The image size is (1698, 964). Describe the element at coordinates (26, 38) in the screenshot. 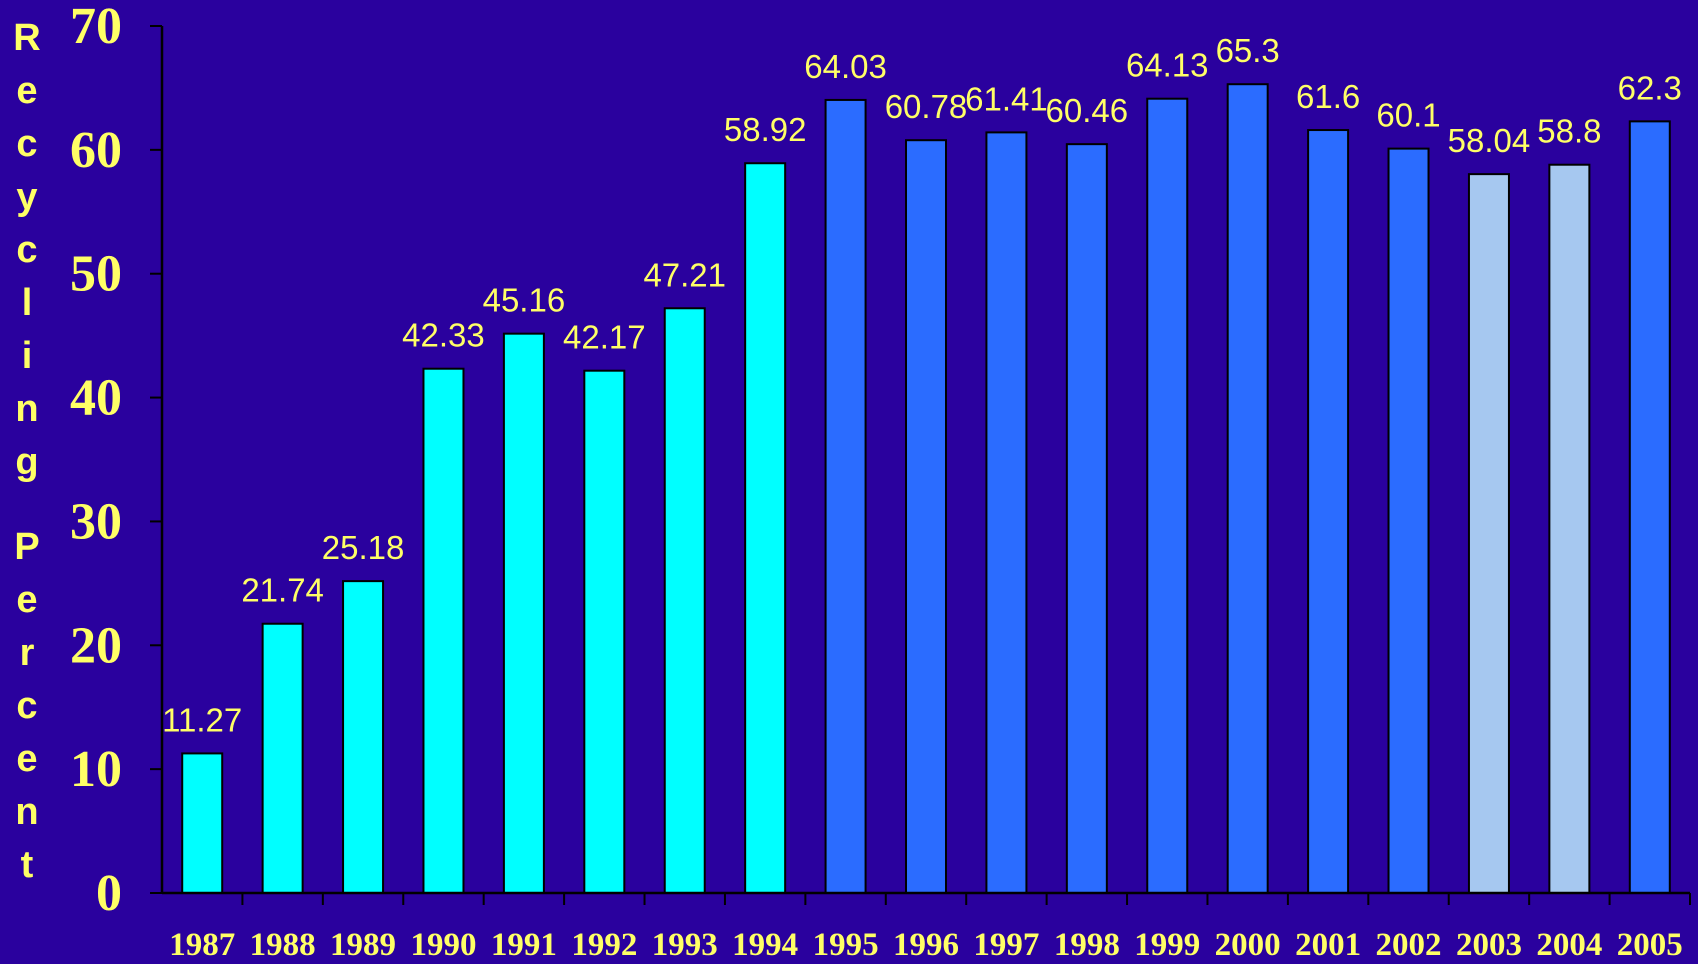

I see `y-axis-label-letter: R` at that location.